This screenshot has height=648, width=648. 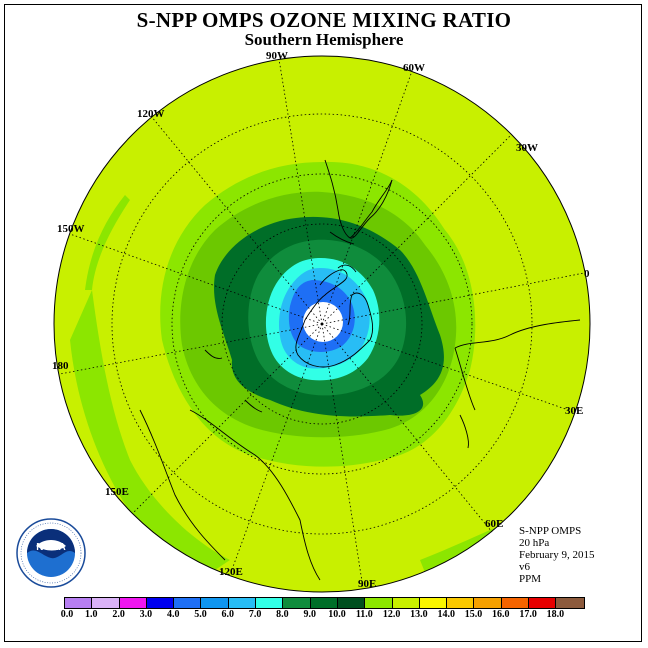 What do you see at coordinates (309, 614) in the screenshot?
I see `colorbar-tick-label: 9.0` at bounding box center [309, 614].